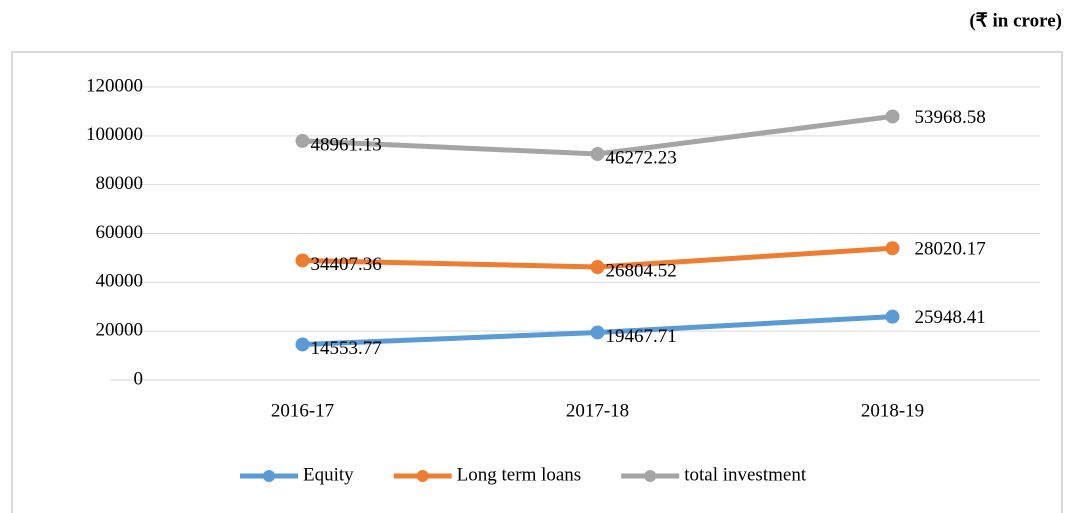 The image size is (1074, 513). Describe the element at coordinates (950, 249) in the screenshot. I see `data-label: 28020.17` at that location.